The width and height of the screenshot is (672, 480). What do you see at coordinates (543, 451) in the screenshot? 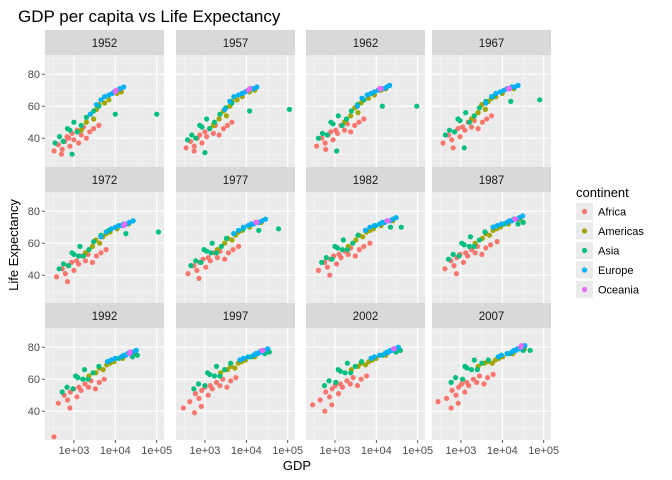
I see `x-tick-label: 1e+05` at bounding box center [543, 451].